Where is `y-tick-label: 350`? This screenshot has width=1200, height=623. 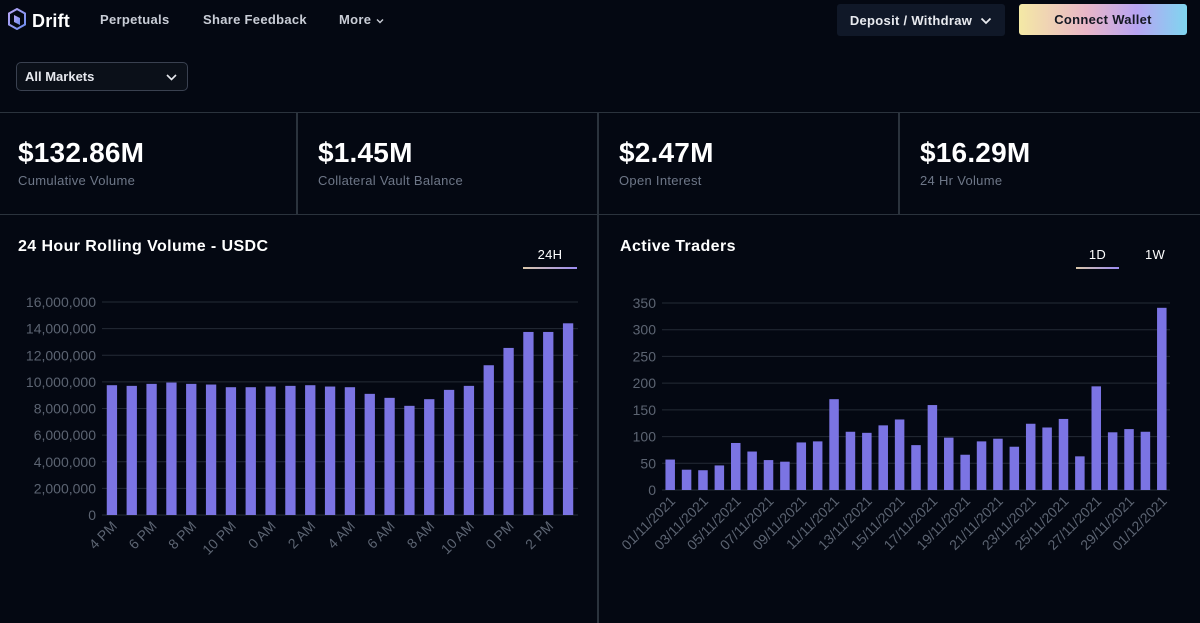
y-tick-label: 350 is located at coordinates (645, 303).